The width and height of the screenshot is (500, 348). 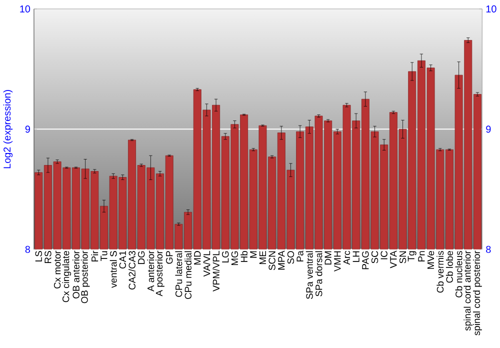 What do you see at coordinates (374, 257) in the screenshot?
I see `x-tick-label: SC` at bounding box center [374, 257].